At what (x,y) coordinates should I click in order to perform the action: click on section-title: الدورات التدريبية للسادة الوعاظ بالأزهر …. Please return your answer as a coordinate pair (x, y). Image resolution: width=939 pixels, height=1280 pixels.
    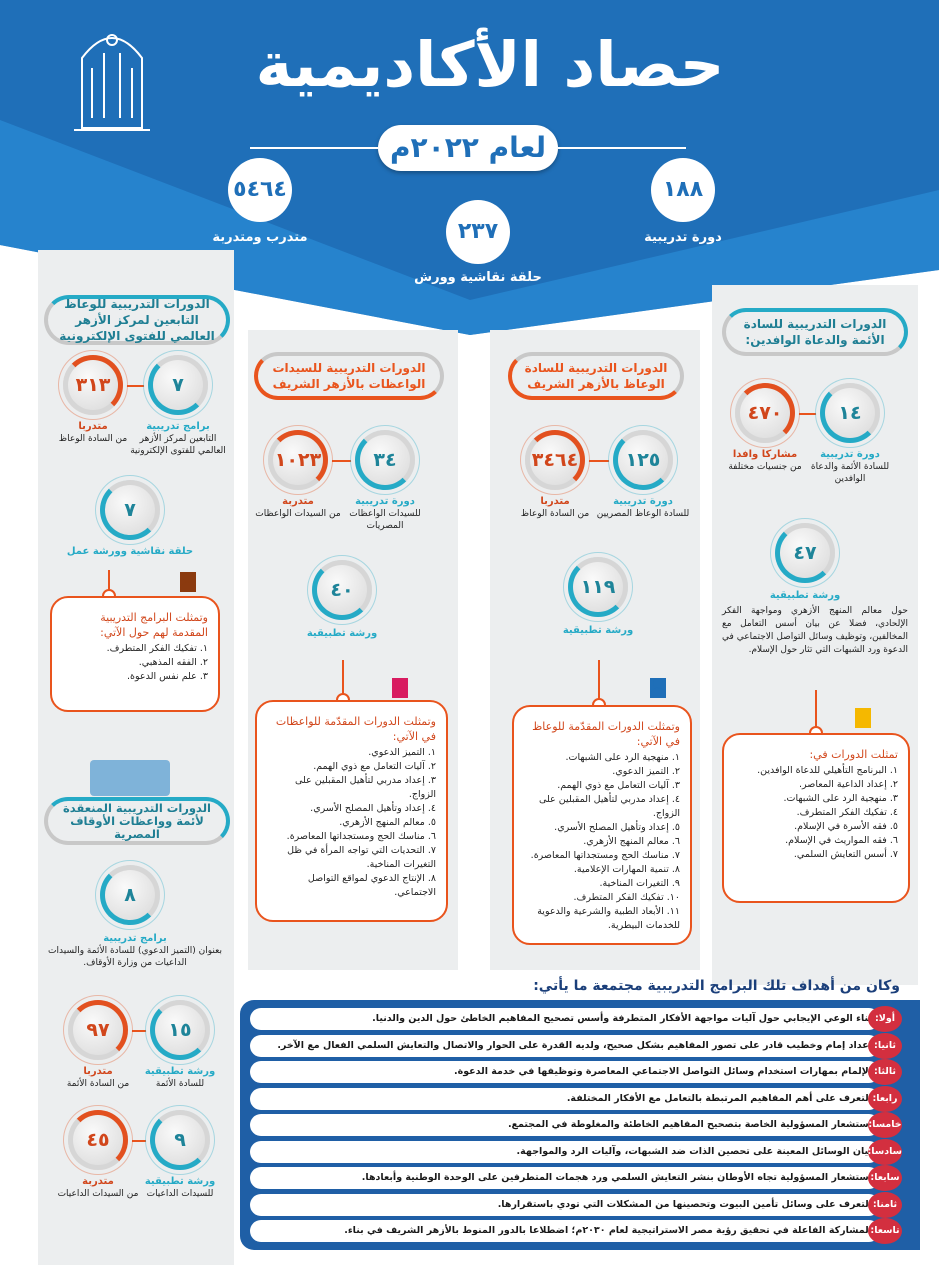
    Looking at the image, I should click on (596, 376).